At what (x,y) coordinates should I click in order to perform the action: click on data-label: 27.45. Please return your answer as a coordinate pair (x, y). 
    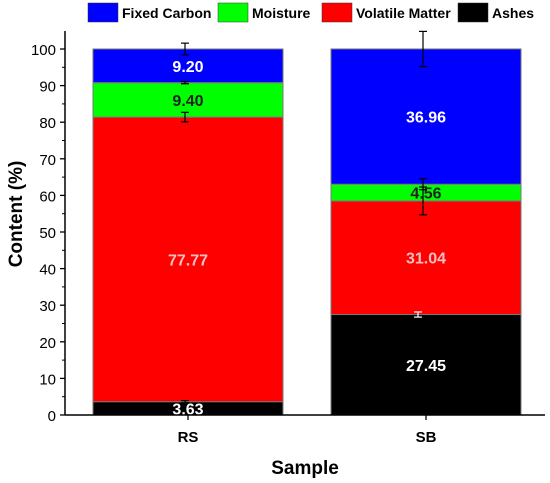
    Looking at the image, I should click on (426, 366).